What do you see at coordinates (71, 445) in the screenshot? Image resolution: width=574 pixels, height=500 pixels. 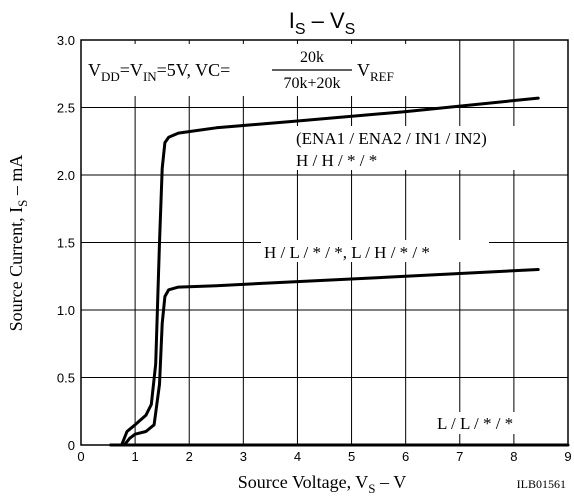 I see `y-tick-label: 0` at bounding box center [71, 445].